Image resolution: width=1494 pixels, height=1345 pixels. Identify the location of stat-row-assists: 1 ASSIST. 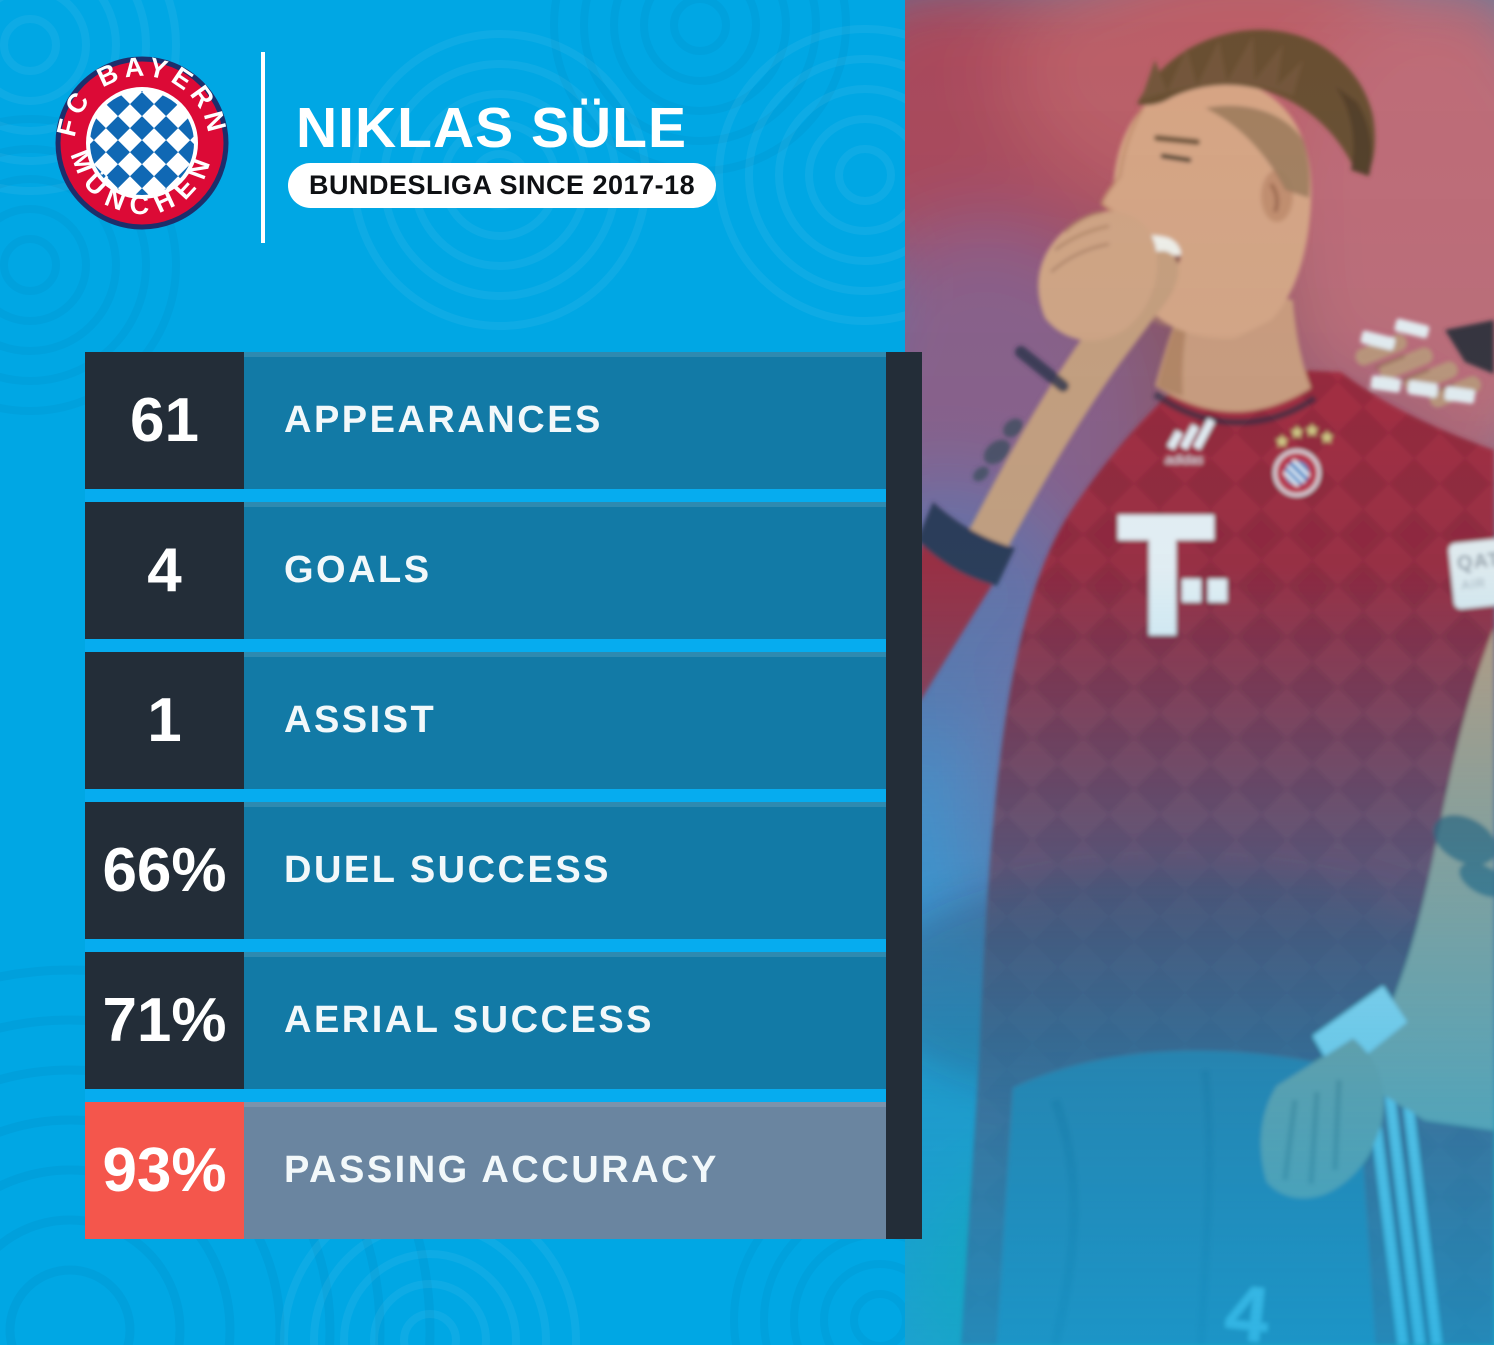
(485, 720).